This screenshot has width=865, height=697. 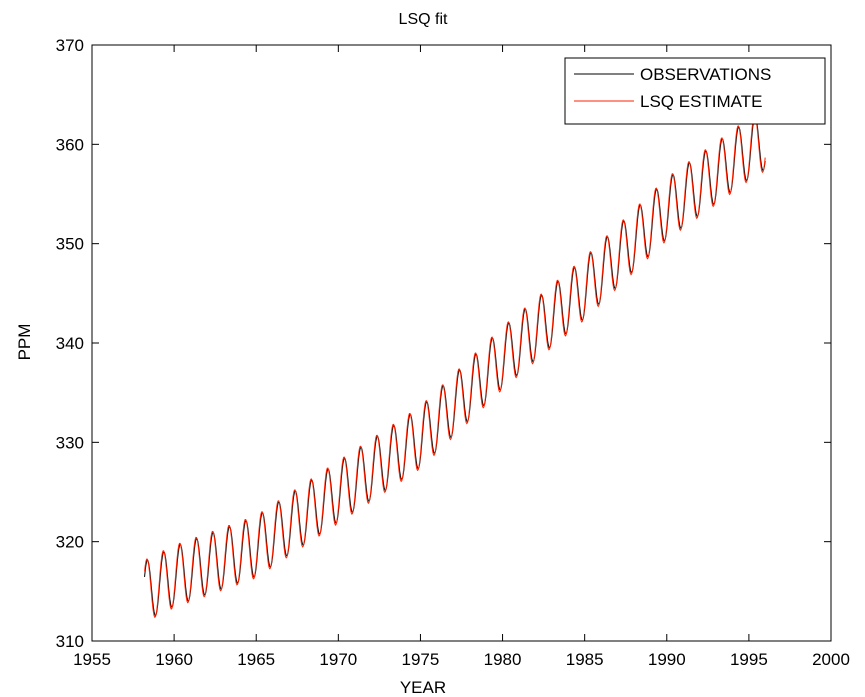 What do you see at coordinates (423, 19) in the screenshot?
I see `chart-title: LSQ fit` at bounding box center [423, 19].